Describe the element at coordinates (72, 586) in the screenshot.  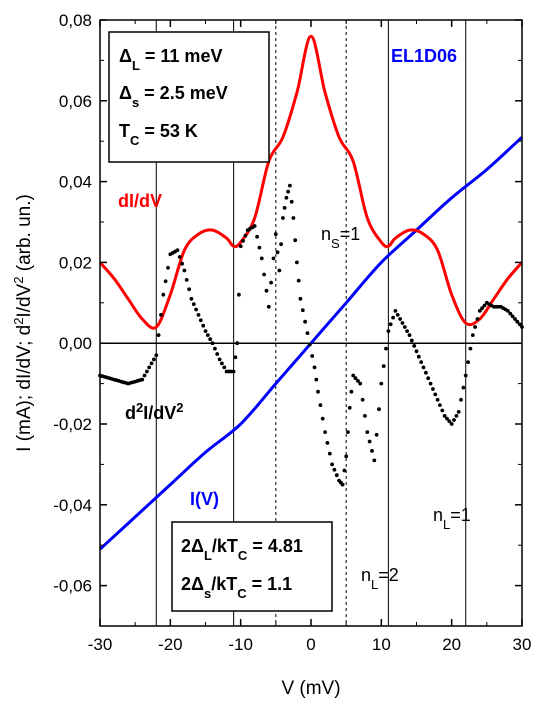
I see `y-tick-label: -0,06` at that location.